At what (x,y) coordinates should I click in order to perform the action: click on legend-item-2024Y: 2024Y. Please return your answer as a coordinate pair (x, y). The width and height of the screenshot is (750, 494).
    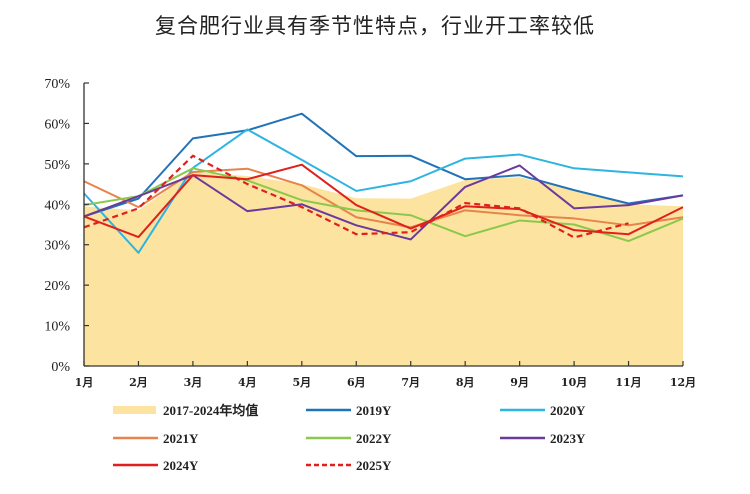
    Looking at the image, I should click on (156, 465).